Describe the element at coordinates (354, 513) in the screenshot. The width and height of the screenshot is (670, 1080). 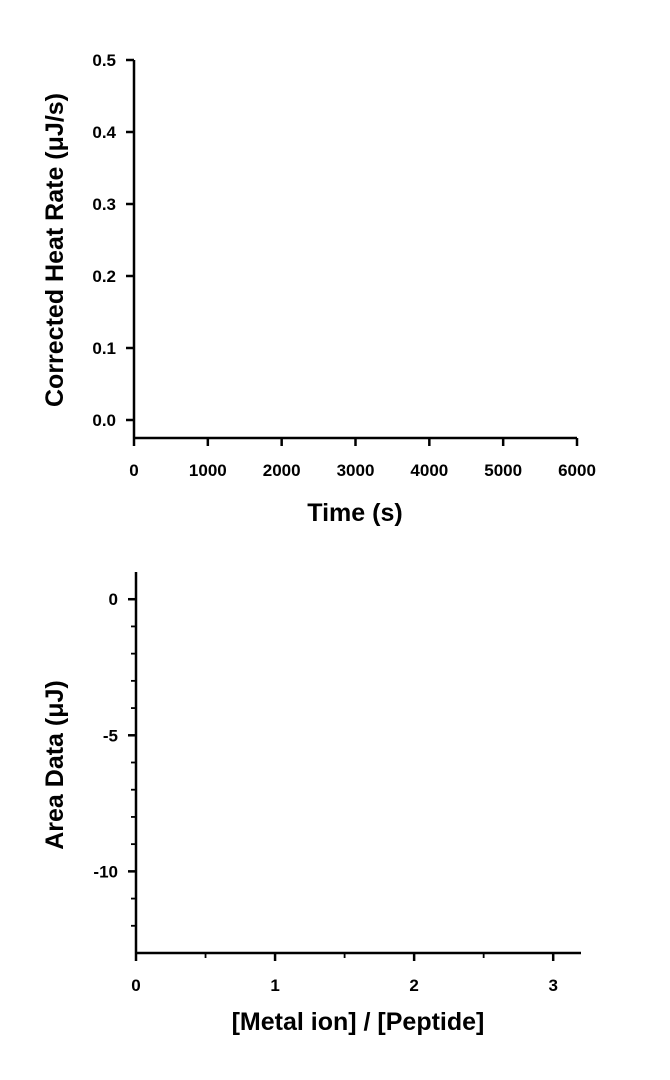
I see `heat-rate-x-axis-title: Time (s)` at that location.